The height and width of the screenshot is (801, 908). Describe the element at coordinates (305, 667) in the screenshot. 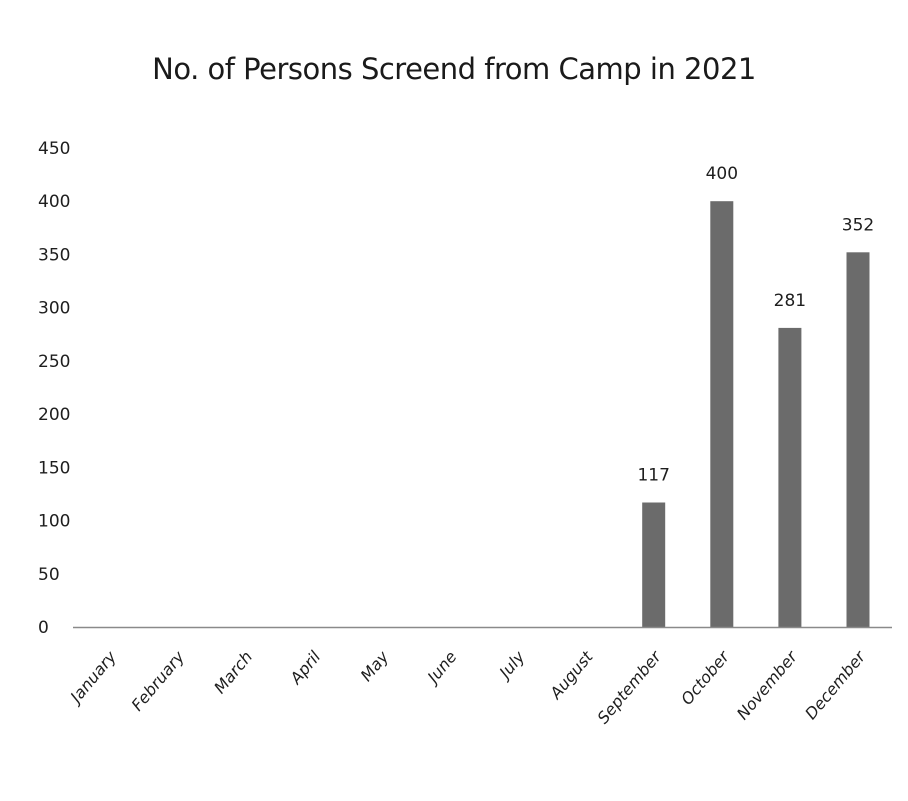

I see `x-tick-label-april: April` at that location.